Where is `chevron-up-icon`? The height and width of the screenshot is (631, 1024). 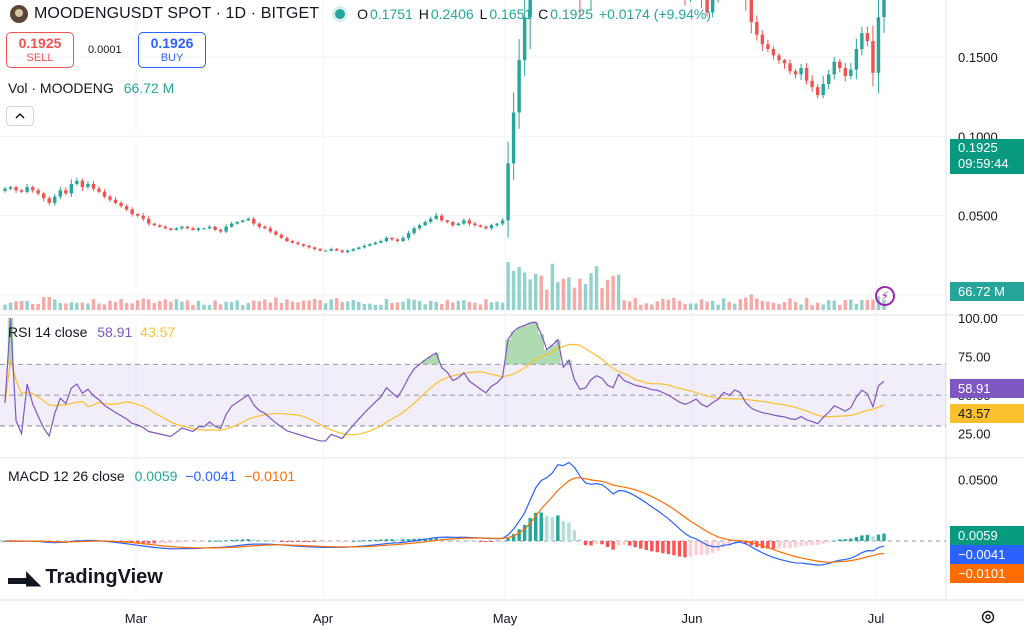
chevron-up-icon is located at coordinates (20, 115).